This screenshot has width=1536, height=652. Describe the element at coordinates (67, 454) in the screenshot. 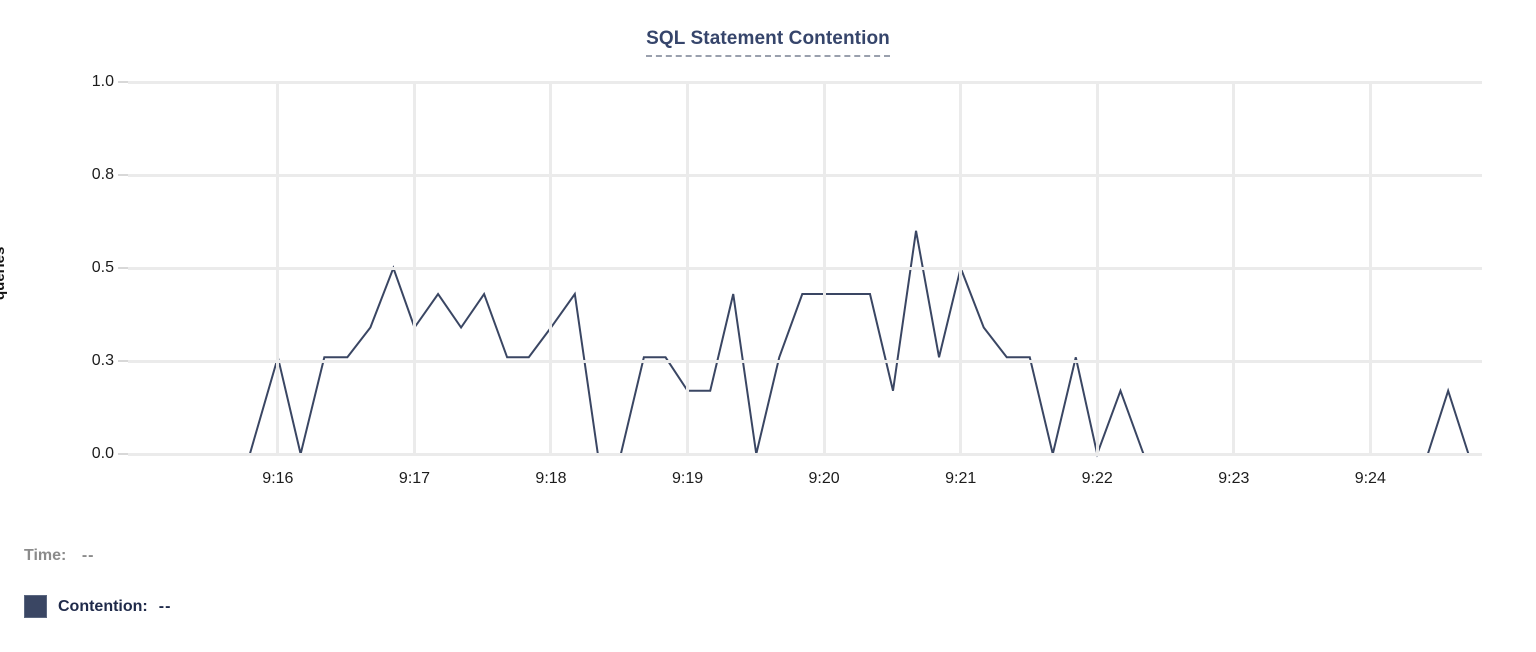

I see `y-axis-tick-label: 0.0` at that location.